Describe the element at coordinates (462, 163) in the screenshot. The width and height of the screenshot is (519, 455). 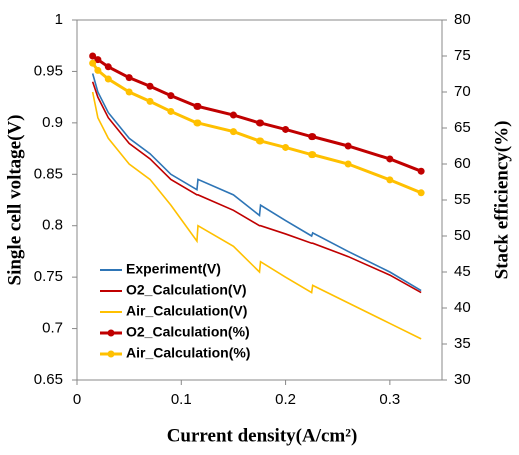
I see `y2-tick-label: 60` at that location.